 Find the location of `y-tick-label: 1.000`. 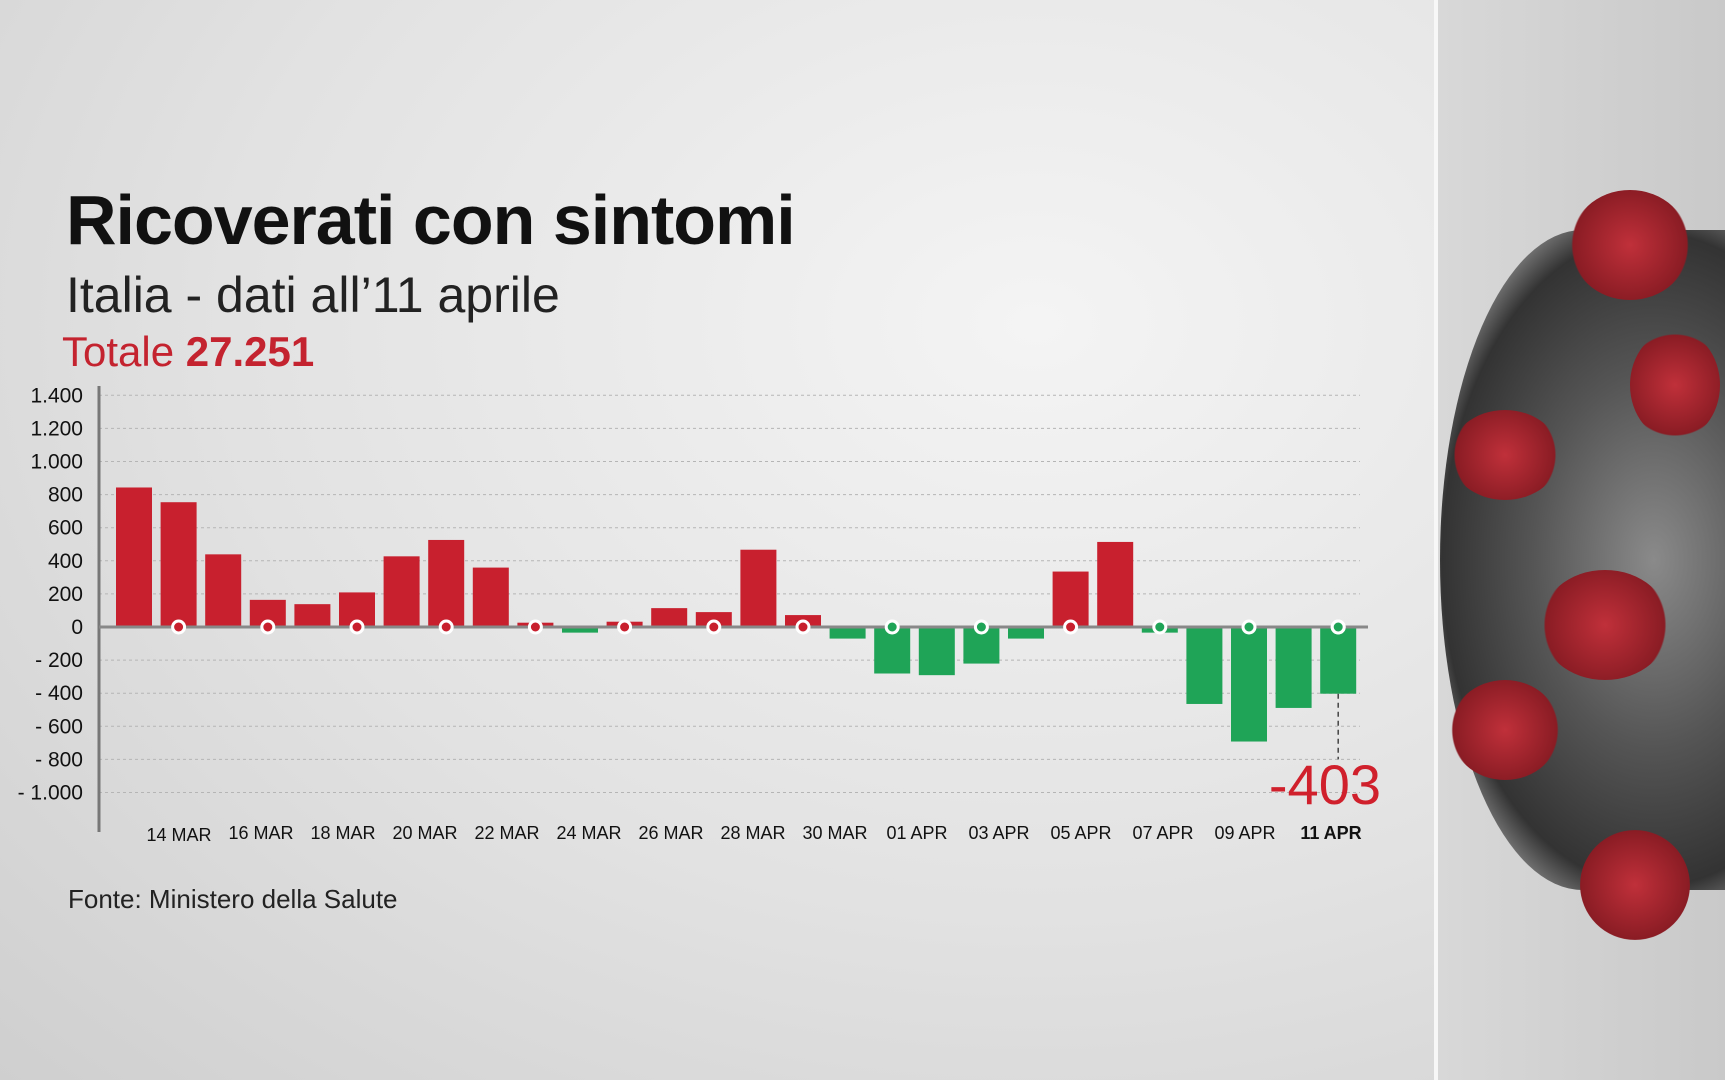

y-tick-label: 1.000 is located at coordinates (56, 462).